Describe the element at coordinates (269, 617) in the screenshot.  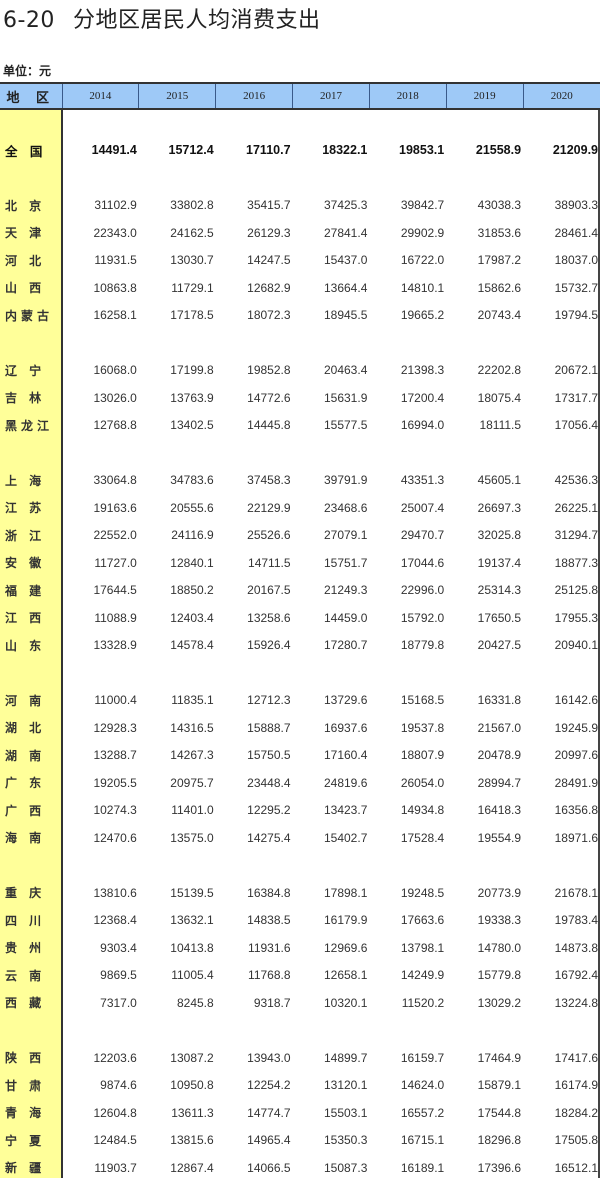
I see `value-cell-2016: 13258.6` at that location.